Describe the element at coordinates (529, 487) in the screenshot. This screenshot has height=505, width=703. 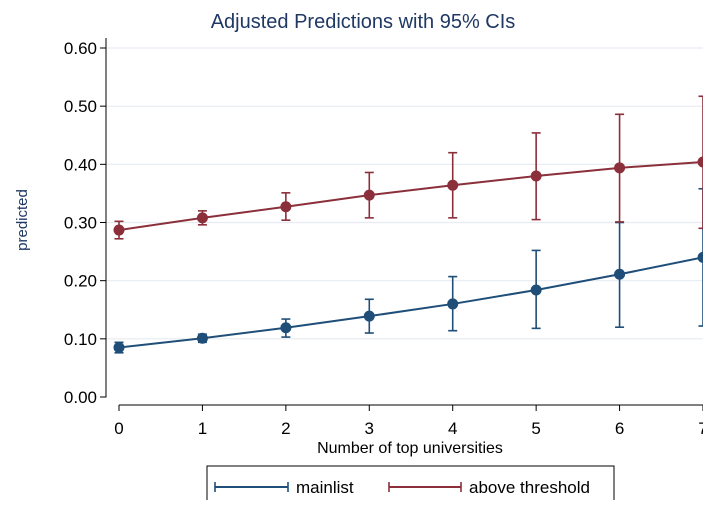
I see `legend-label: above threshold` at that location.